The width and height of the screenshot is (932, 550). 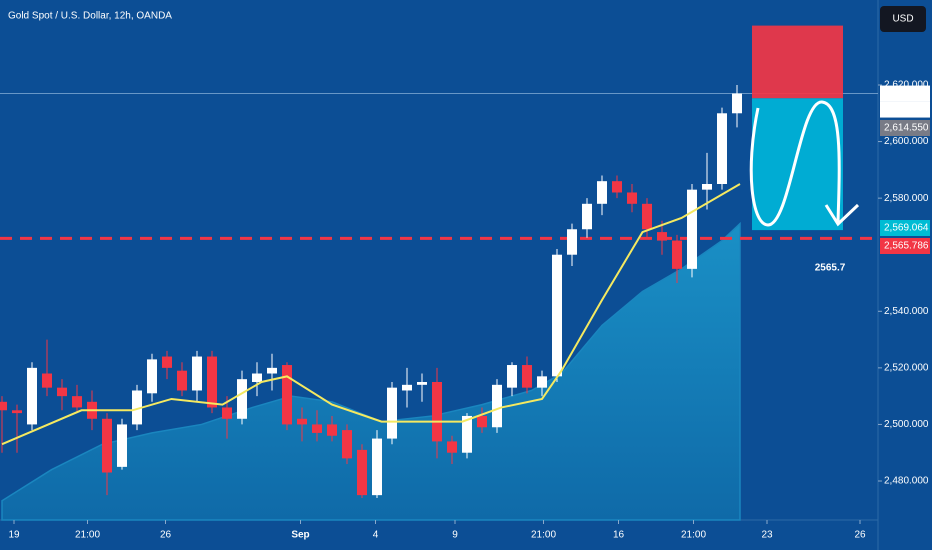 What do you see at coordinates (830, 268) in the screenshot?
I see `annotation: 2565.7` at bounding box center [830, 268].